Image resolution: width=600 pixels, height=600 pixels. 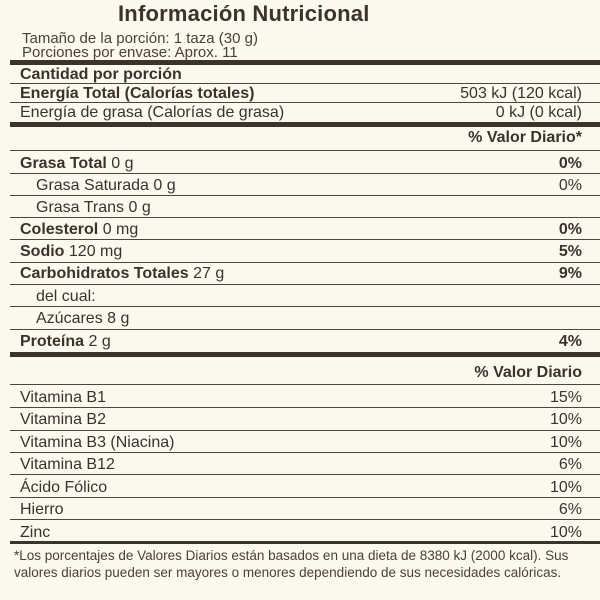 I want to click on nutrient-row-trans-fat: Grasa Trans 0 g, so click(x=93, y=207).